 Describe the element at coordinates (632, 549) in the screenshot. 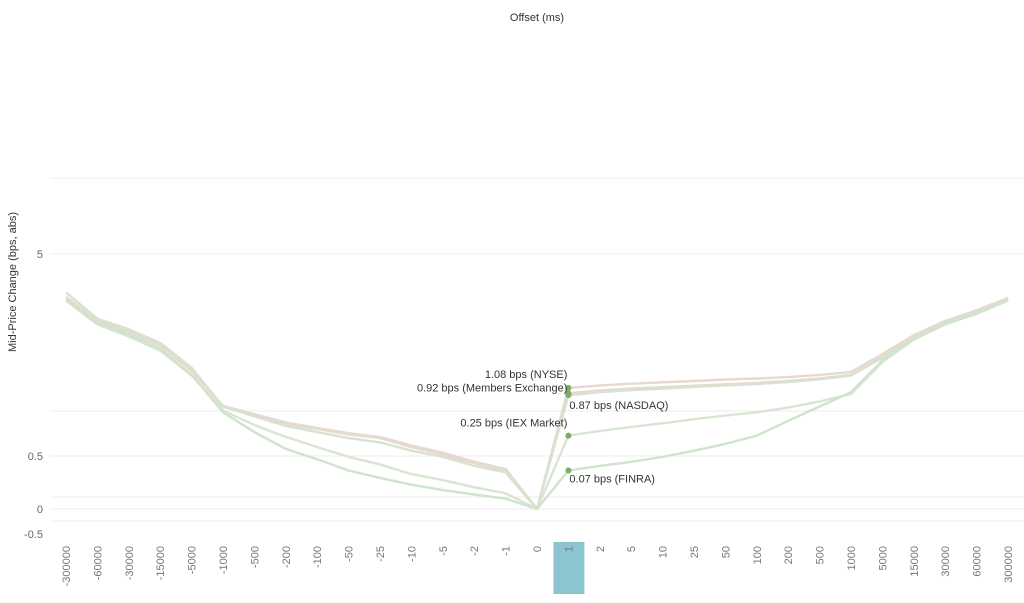

I see `x-tick-label: 5` at that location.